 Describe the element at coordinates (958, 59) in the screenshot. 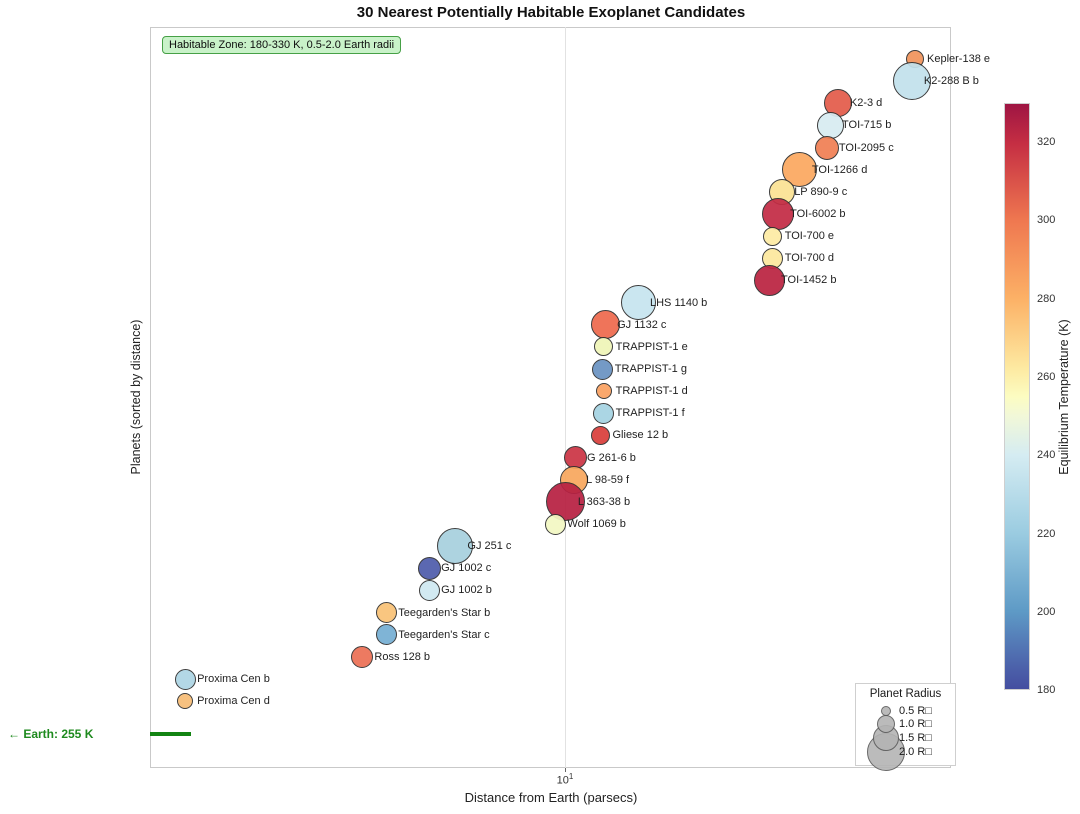

I see `planet-label: Kepler-138 e` at that location.